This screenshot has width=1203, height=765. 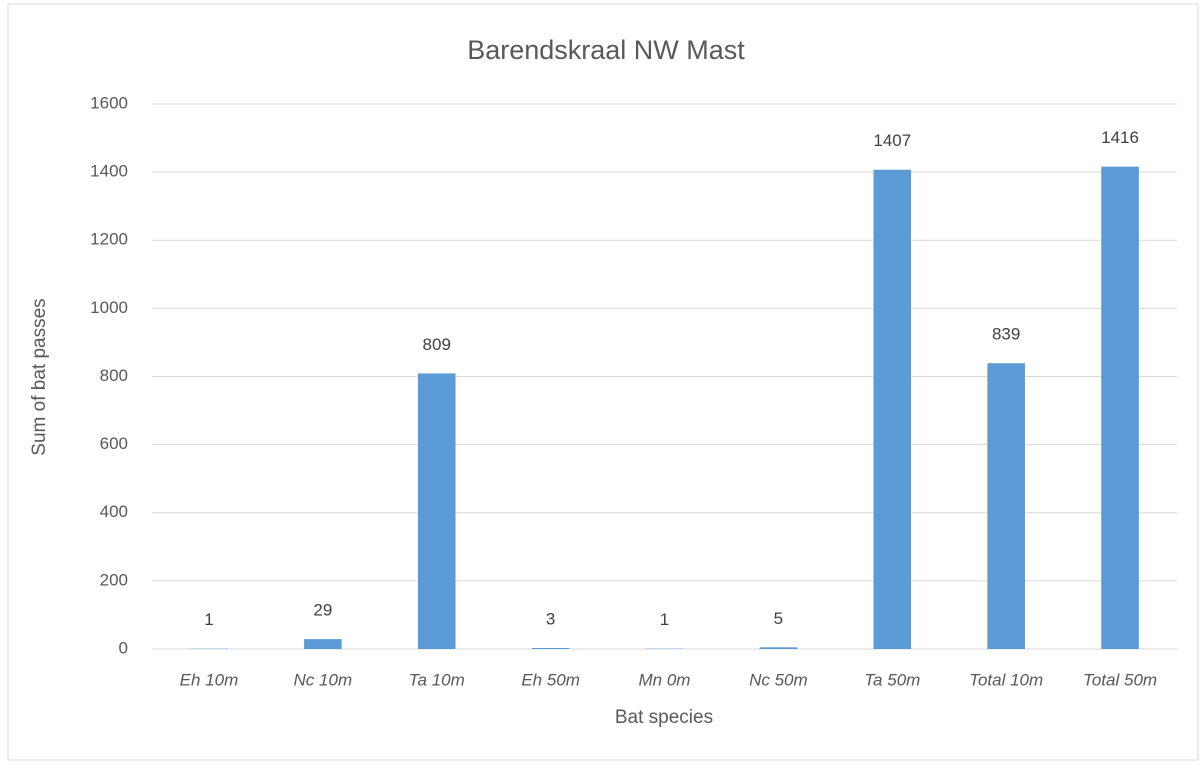 I want to click on x-tick-label: Nc 50m, so click(x=778, y=679).